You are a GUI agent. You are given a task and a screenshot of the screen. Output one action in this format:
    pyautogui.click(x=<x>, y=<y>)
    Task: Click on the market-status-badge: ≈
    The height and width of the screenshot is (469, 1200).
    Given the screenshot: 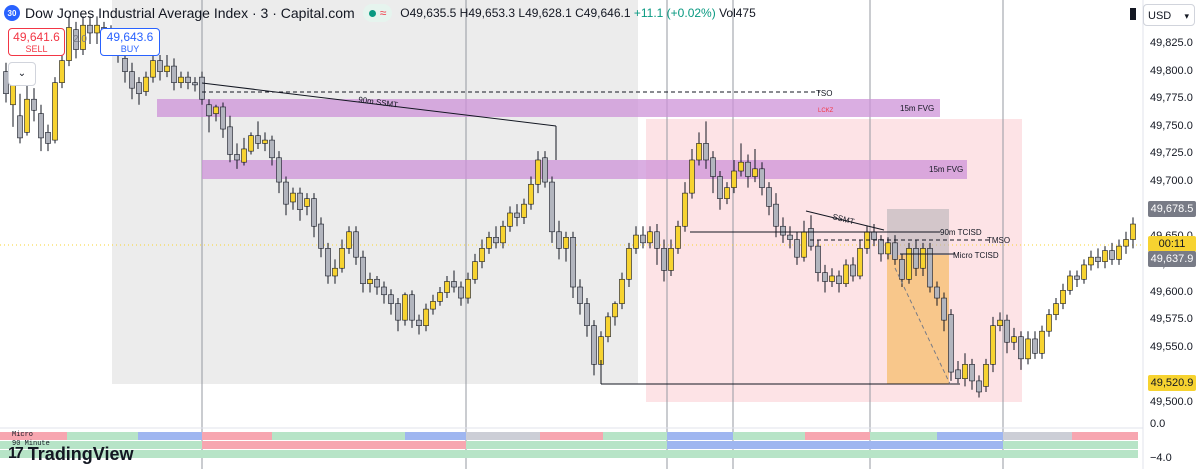 What is the action you would take?
    pyautogui.click(x=377, y=13)
    